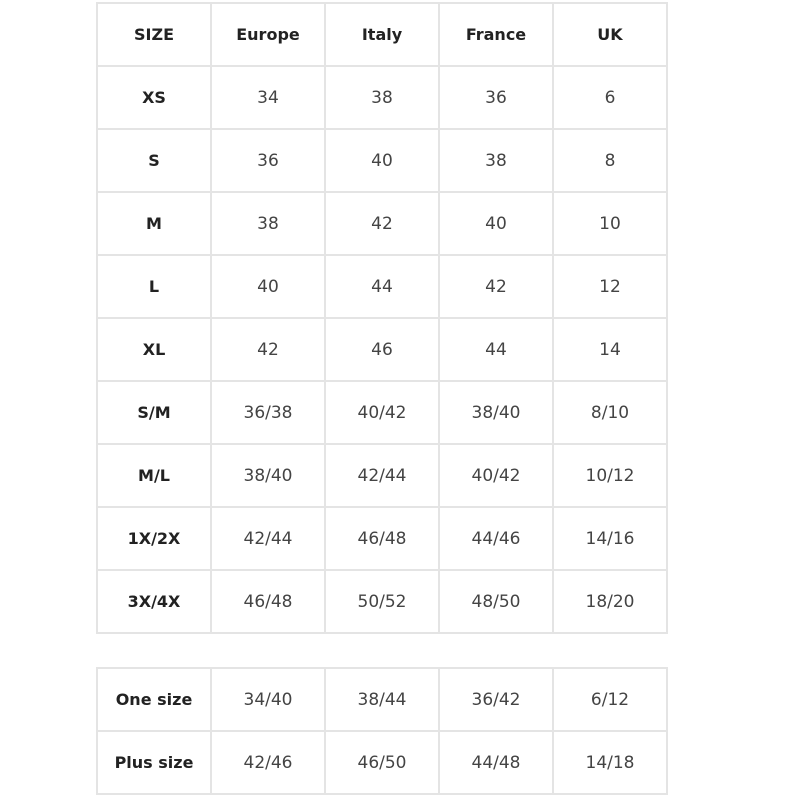 This screenshot has height=800, width=800. I want to click on column-header: France, so click(496, 34).